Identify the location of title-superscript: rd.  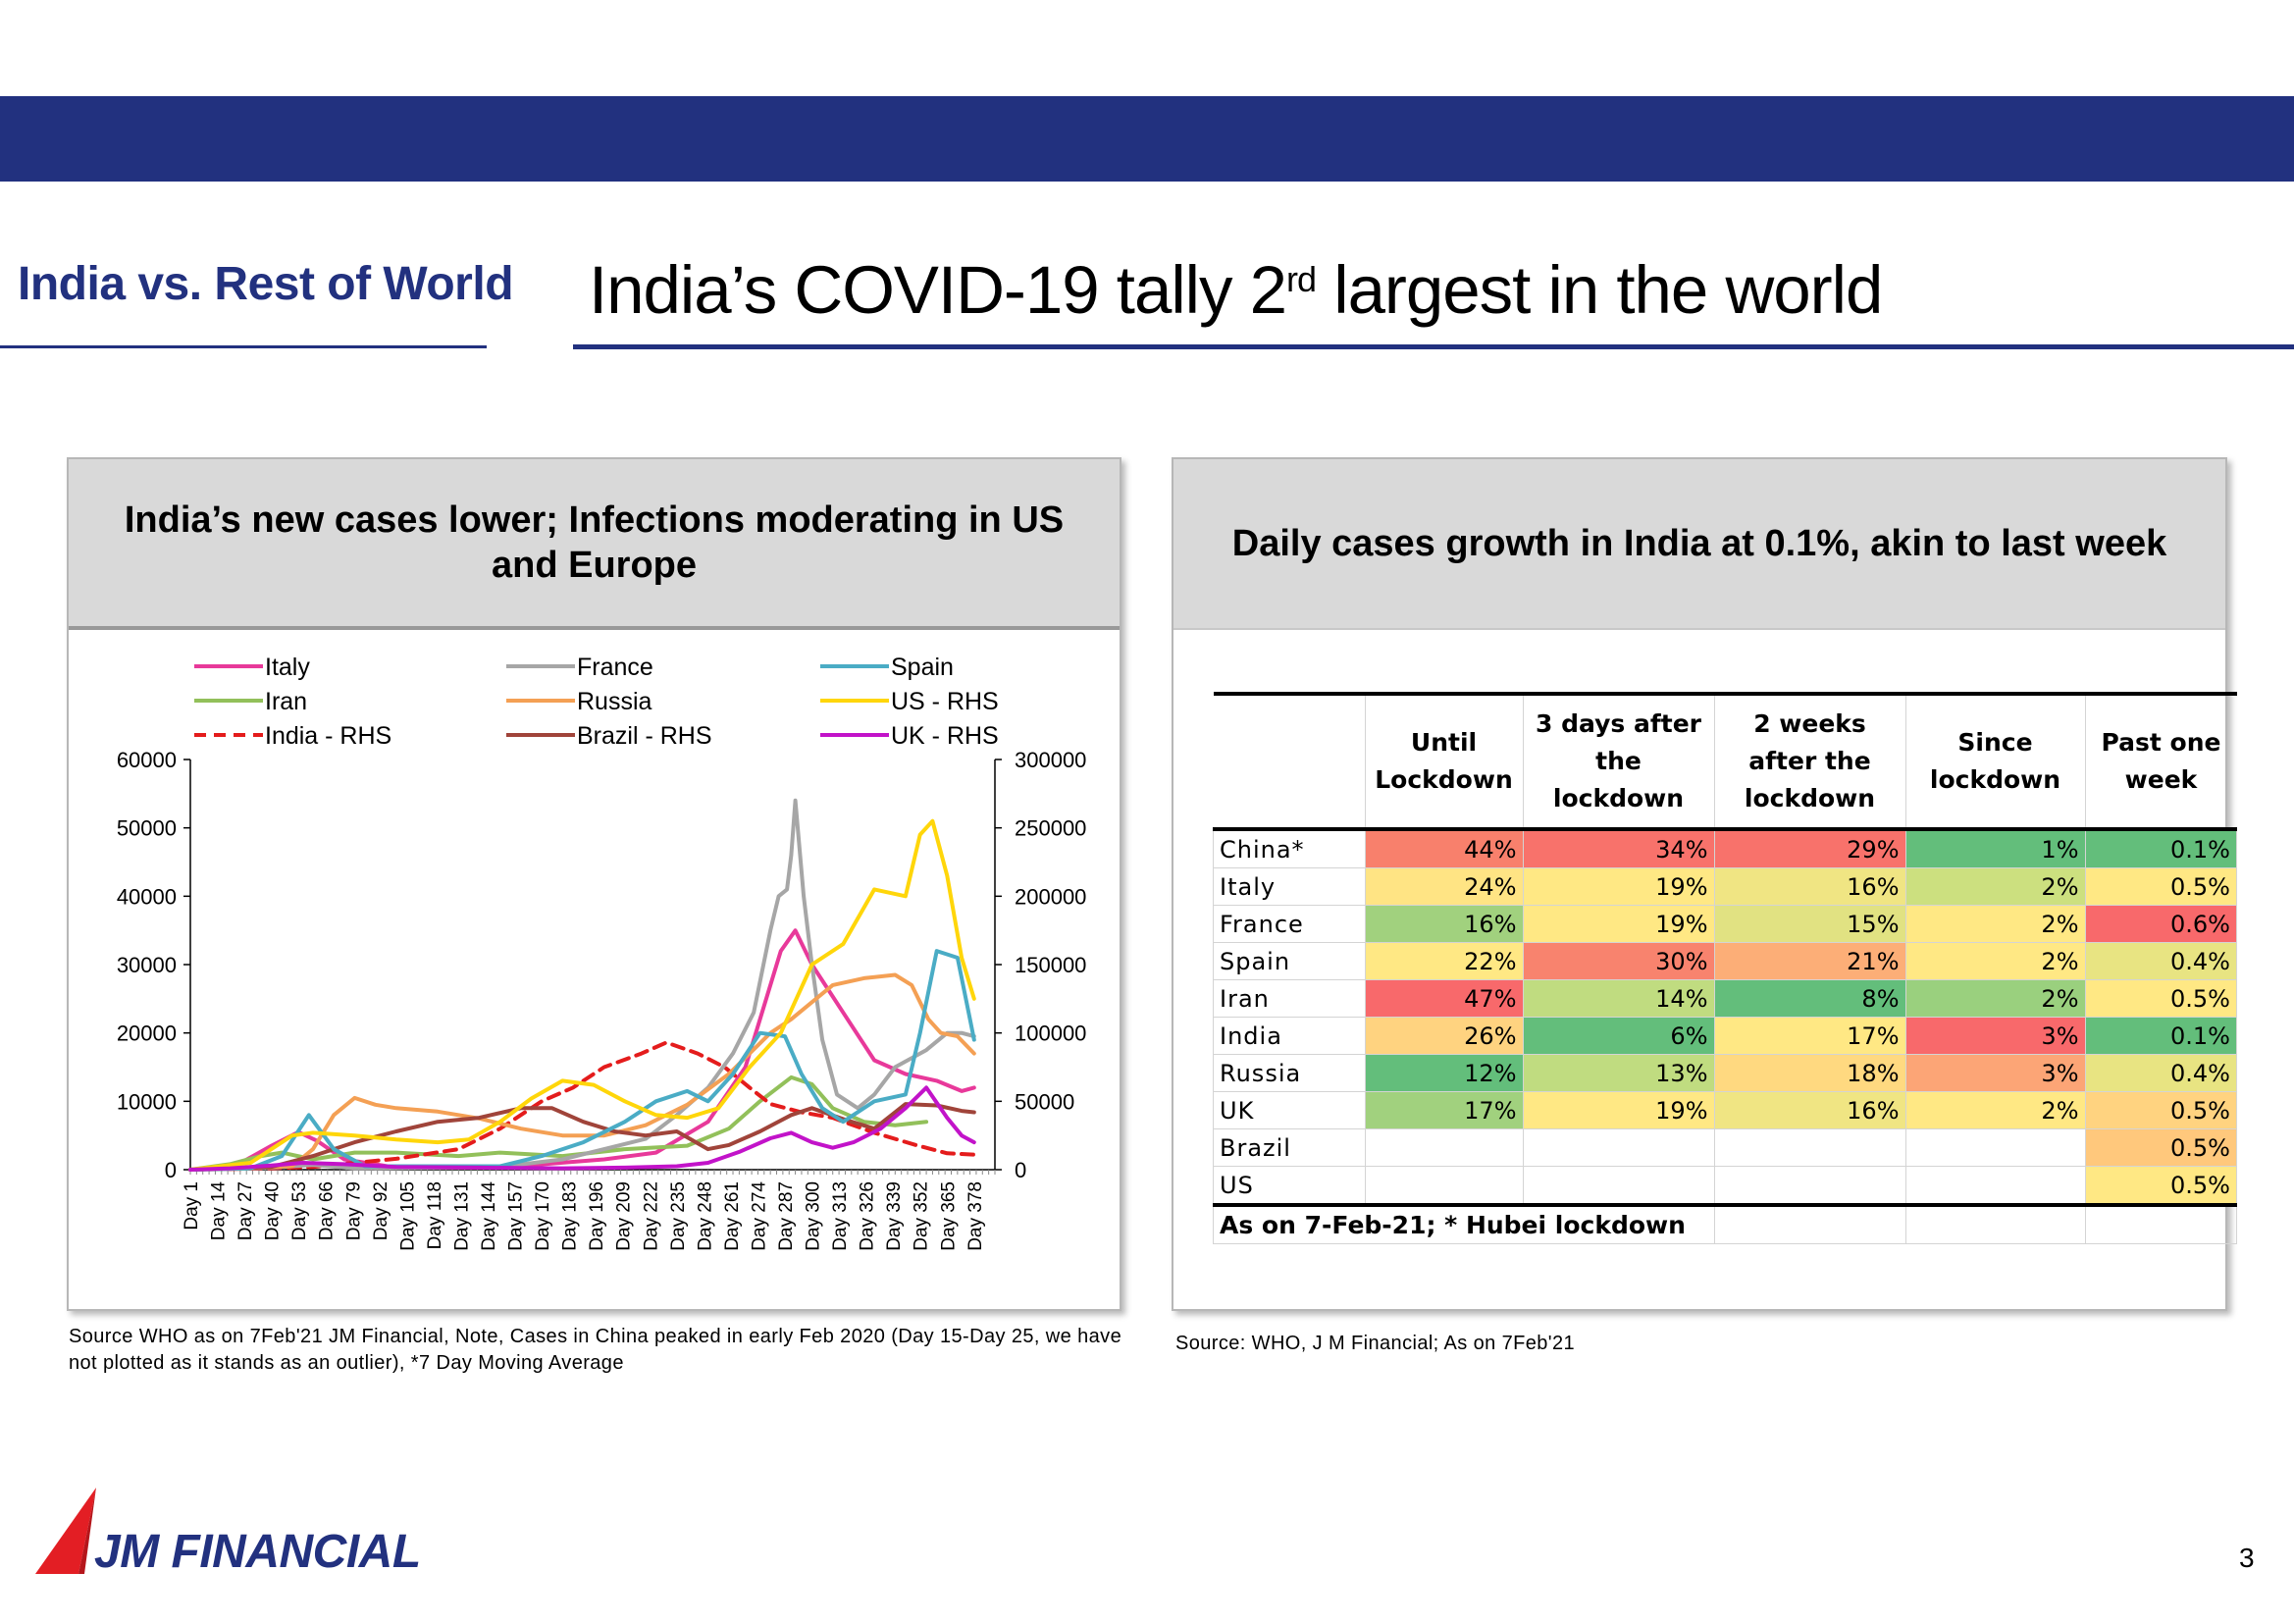
(1301, 279).